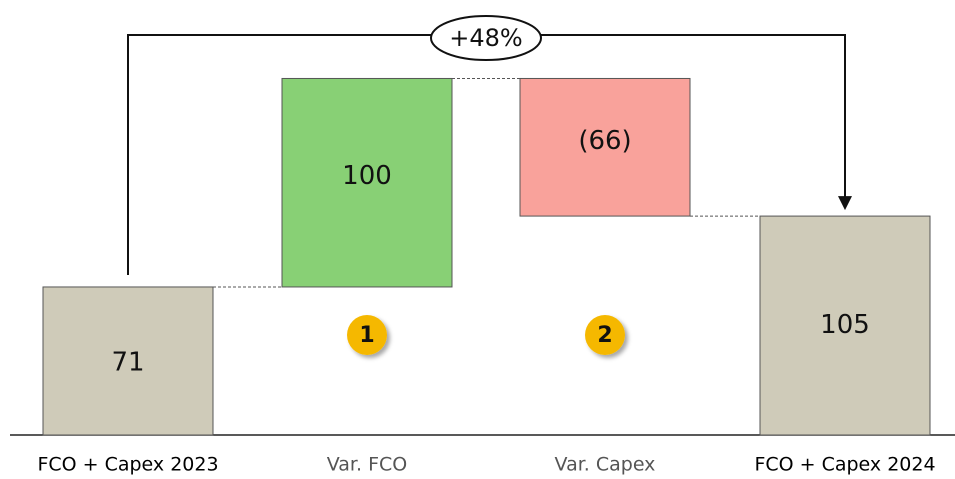 Image resolution: width=955 pixels, height=479 pixels. Describe the element at coordinates (604, 141) in the screenshot. I see `value-label: (66)` at that location.